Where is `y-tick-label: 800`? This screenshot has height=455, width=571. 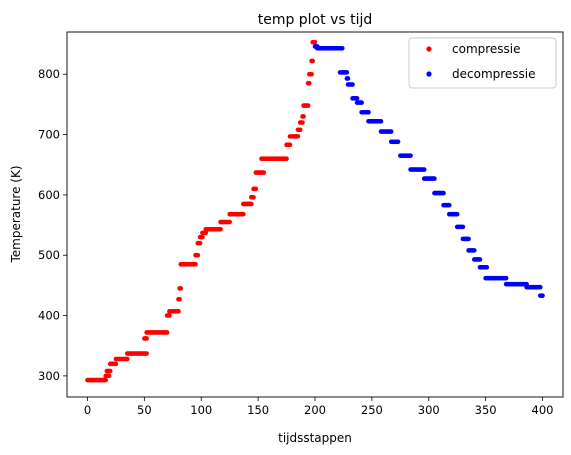
y-tick-label: 800 is located at coordinates (49, 74).